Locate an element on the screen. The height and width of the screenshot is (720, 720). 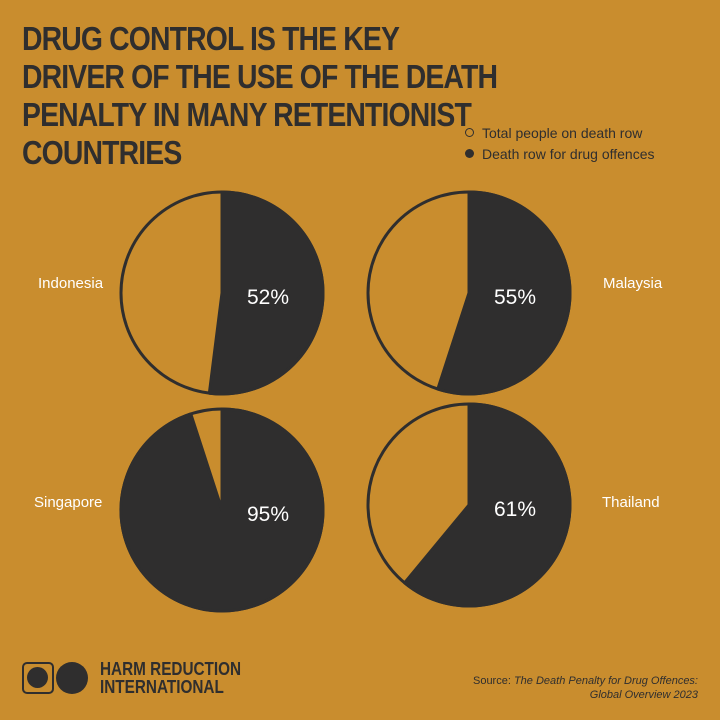
legend-item-drug: Death row for drug offences is located at coordinates (560, 153).